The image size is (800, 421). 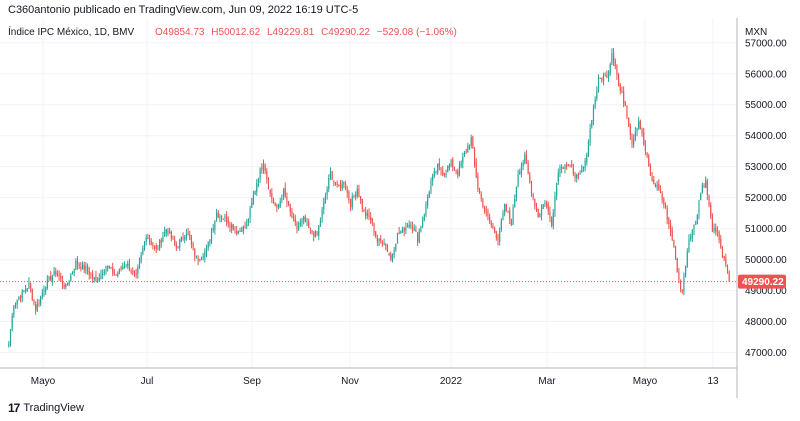 What do you see at coordinates (46, 408) in the screenshot?
I see `footer-branding: 17 TradingView` at bounding box center [46, 408].